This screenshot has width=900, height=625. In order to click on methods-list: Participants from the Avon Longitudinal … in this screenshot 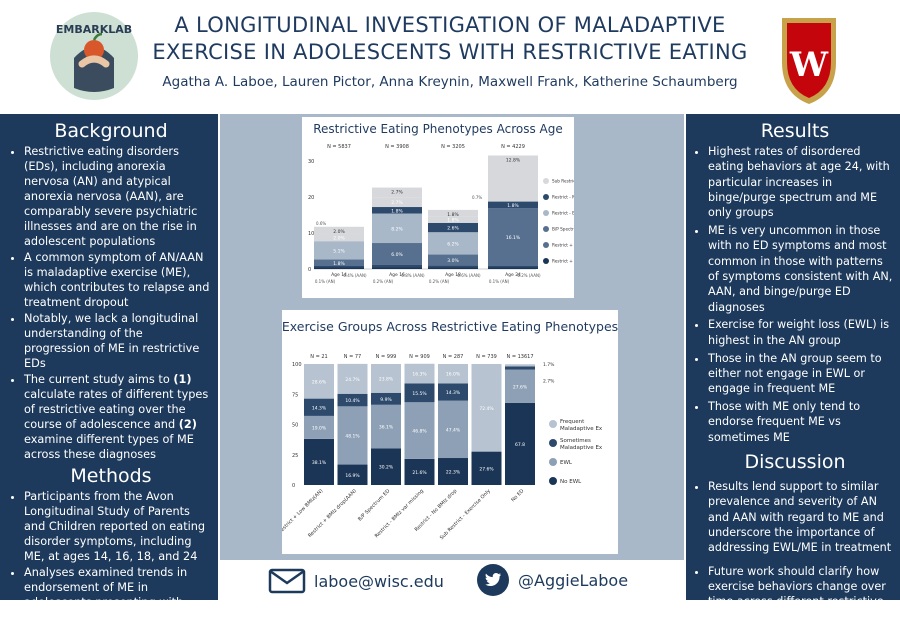, I will do `click(111, 557)`.